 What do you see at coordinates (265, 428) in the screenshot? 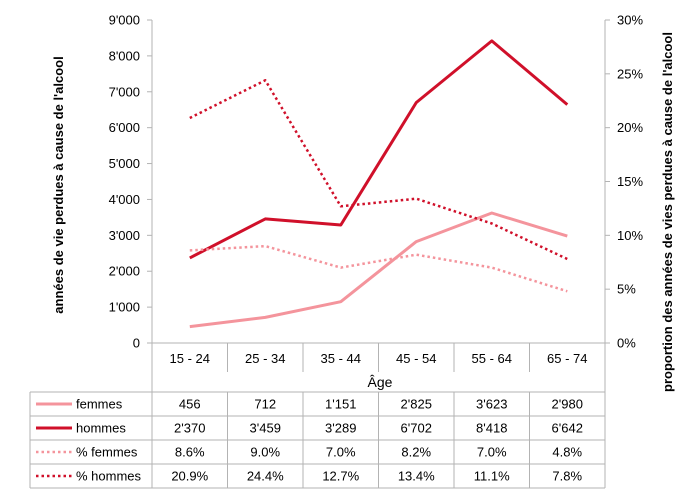
I see `table-cell: 3'459` at bounding box center [265, 428].